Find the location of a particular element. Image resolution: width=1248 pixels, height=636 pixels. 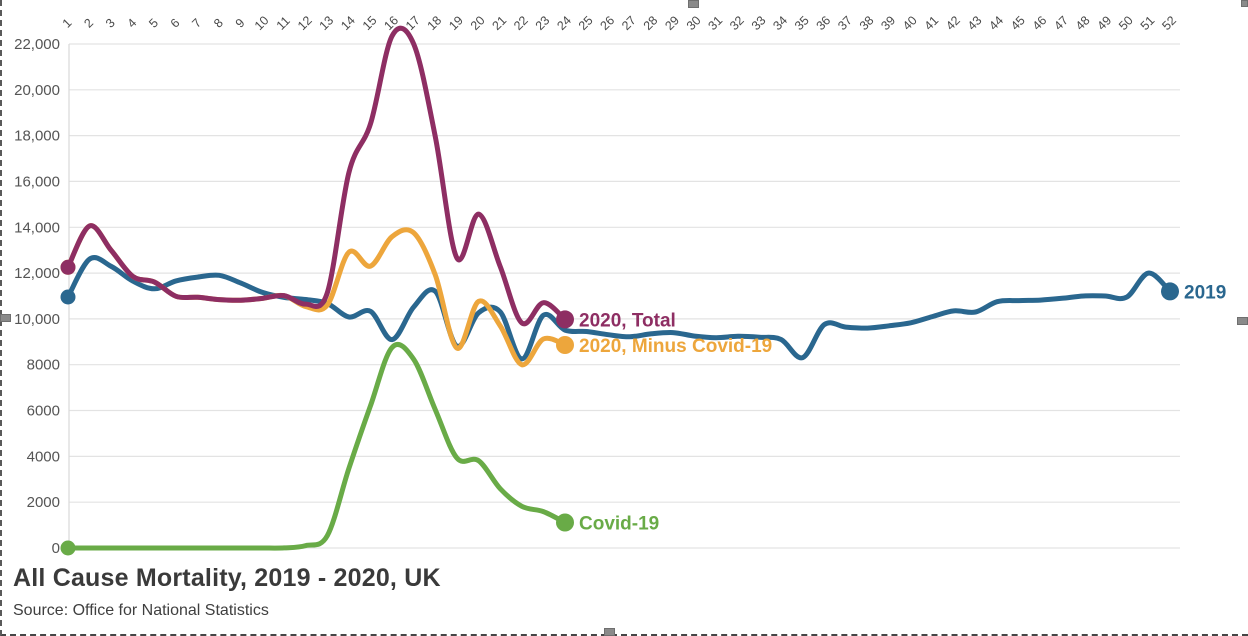

y-tick-label: 0 is located at coordinates (56, 548).